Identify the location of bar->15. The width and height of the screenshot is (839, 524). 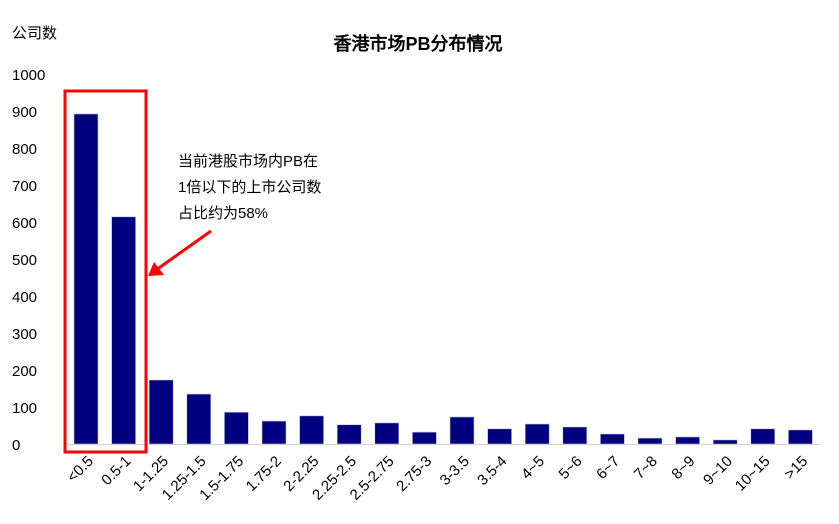
(800, 437).